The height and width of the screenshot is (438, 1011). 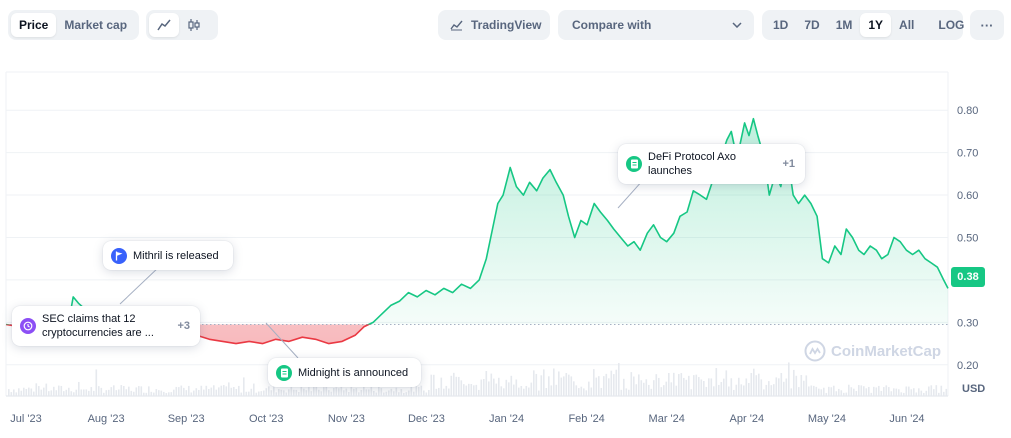 What do you see at coordinates (28, 326) in the screenshot?
I see `clock-icon` at bounding box center [28, 326].